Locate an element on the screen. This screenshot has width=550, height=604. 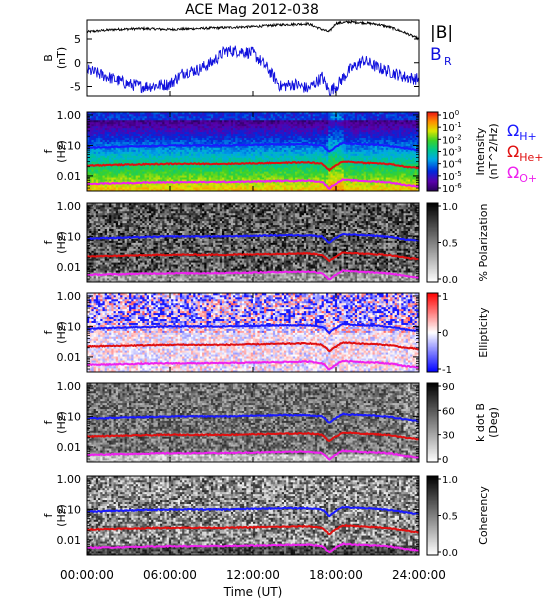
y-tick-label: 5 is located at coordinates (77, 39).